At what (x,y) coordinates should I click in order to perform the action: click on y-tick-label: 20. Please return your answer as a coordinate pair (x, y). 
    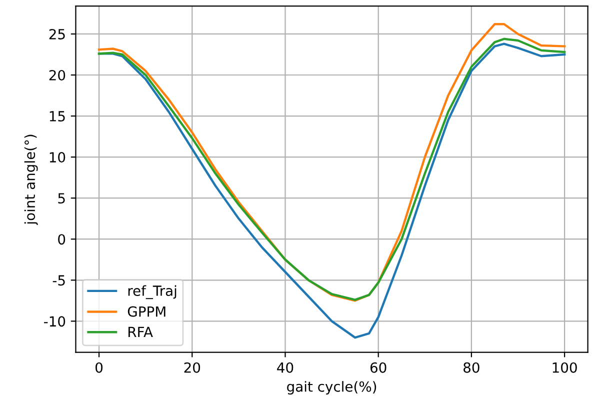
    Looking at the image, I should click on (57, 75).